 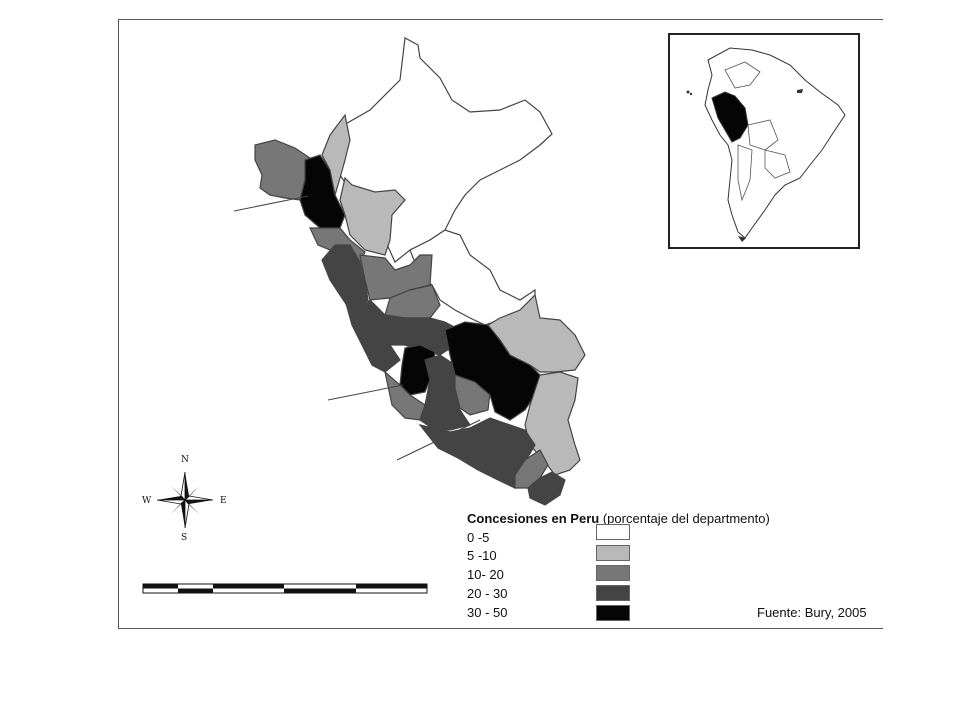 I want to click on legend-label-4: 30 - 50, so click(x=487, y=612).